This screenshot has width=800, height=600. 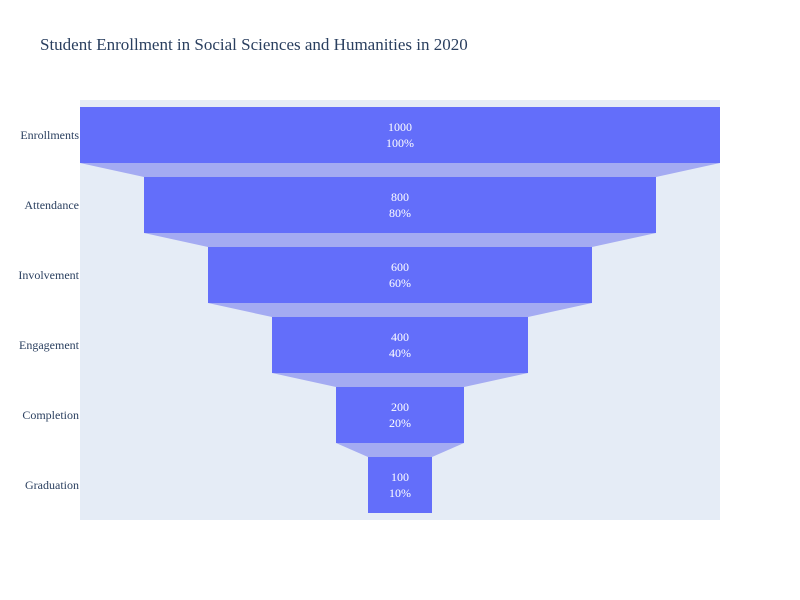 I want to click on category-label-involvement: Involvement, so click(x=48, y=275).